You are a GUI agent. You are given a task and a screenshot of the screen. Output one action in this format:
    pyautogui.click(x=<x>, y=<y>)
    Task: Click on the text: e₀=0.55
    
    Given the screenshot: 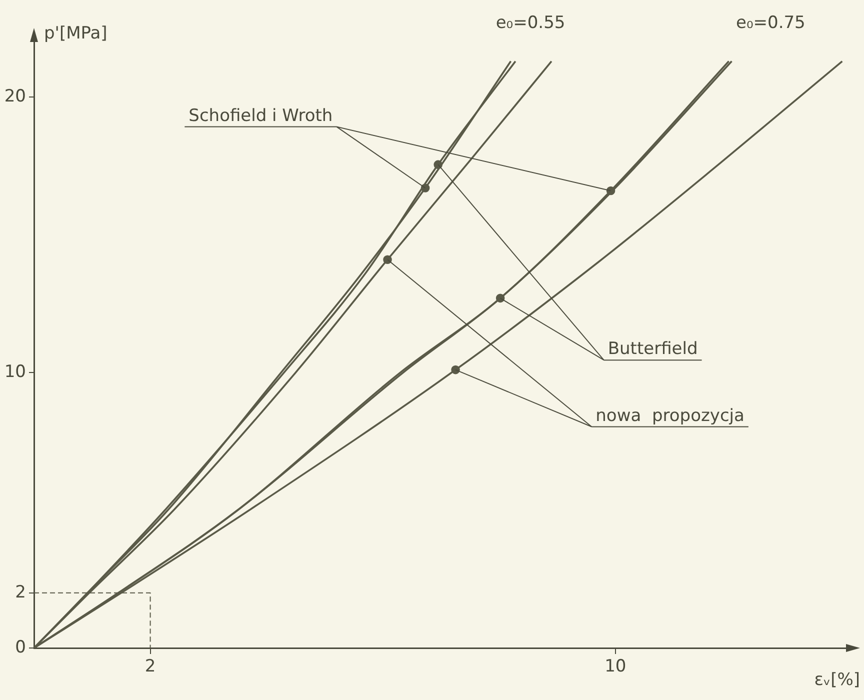 What is the action you would take?
    pyautogui.click(x=531, y=23)
    